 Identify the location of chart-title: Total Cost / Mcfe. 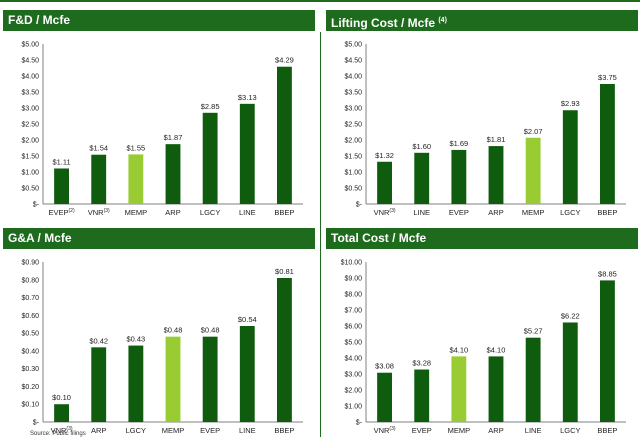
(379, 238).